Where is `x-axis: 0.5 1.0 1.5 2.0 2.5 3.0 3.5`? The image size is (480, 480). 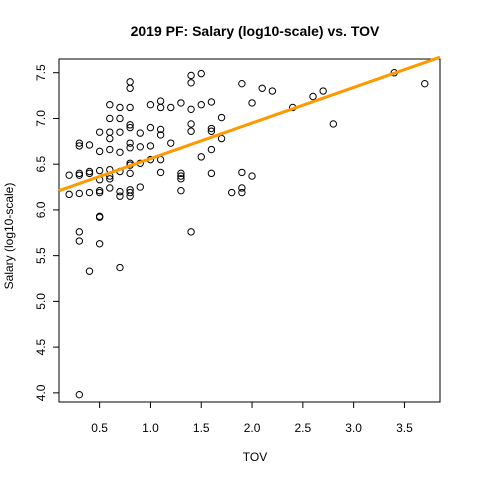 x-axis: 0.5 1.0 1.5 2.0 2.5 3.0 3.5 is located at coordinates (252, 418).